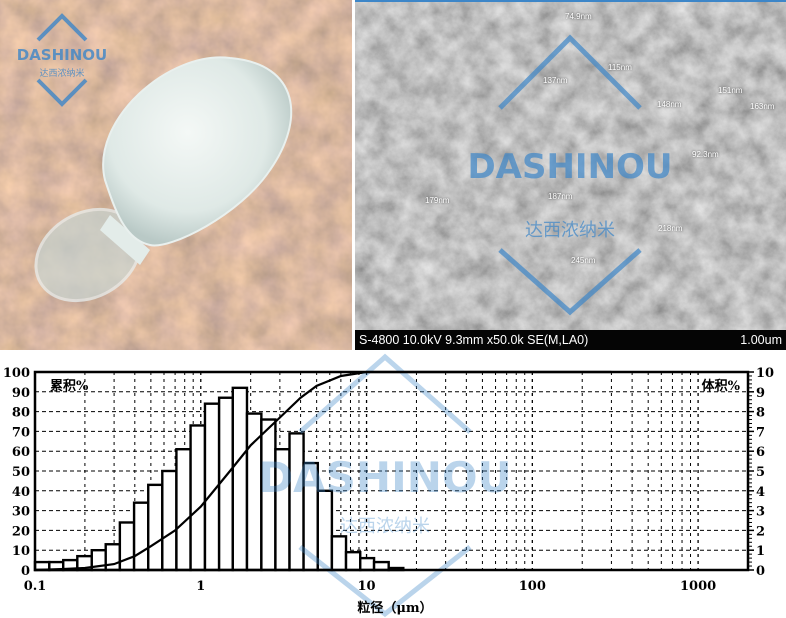 Image resolution: width=786 pixels, height=618 pixels. Describe the element at coordinates (760, 492) in the screenshot. I see `right-tick-label: 4` at that location.